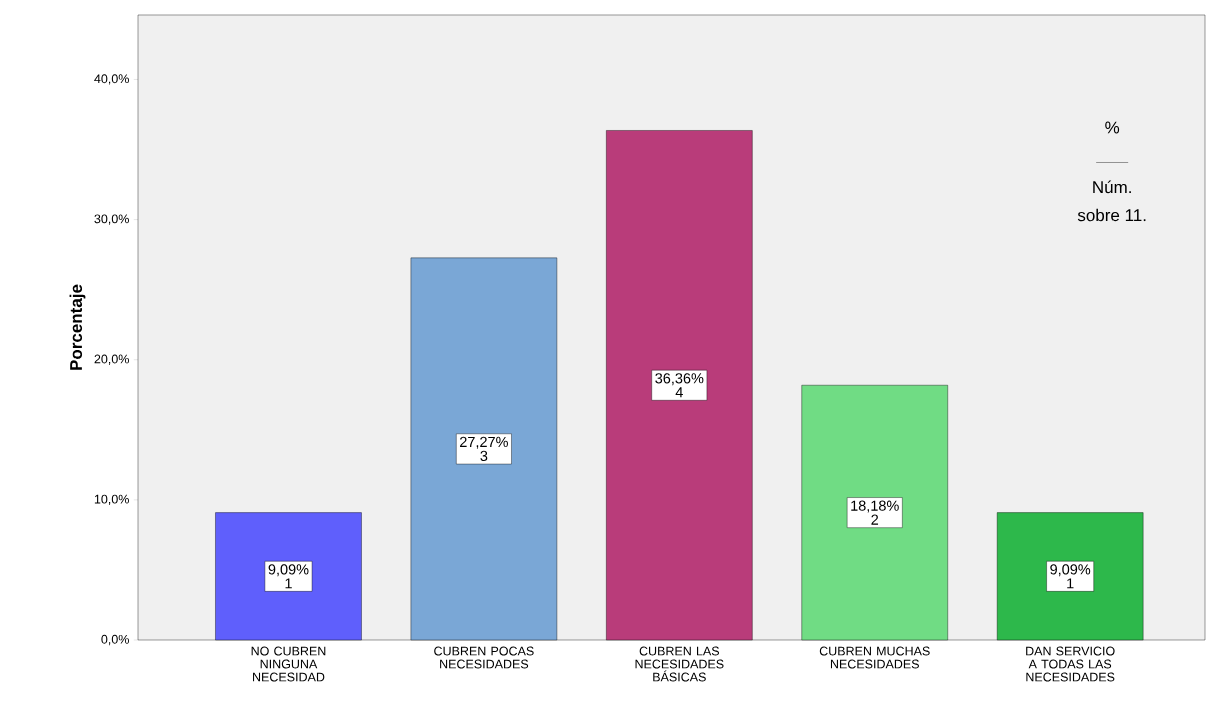 This screenshot has width=1213, height=720. What do you see at coordinates (484, 456) in the screenshot?
I see `annotation: 3` at bounding box center [484, 456].